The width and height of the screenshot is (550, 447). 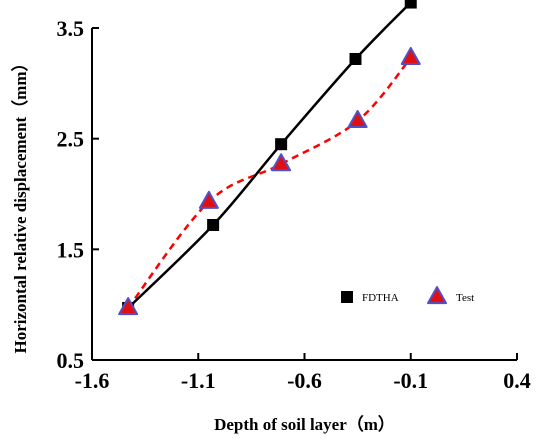 I want to click on x-tick-label: -0.1, so click(x=410, y=380).